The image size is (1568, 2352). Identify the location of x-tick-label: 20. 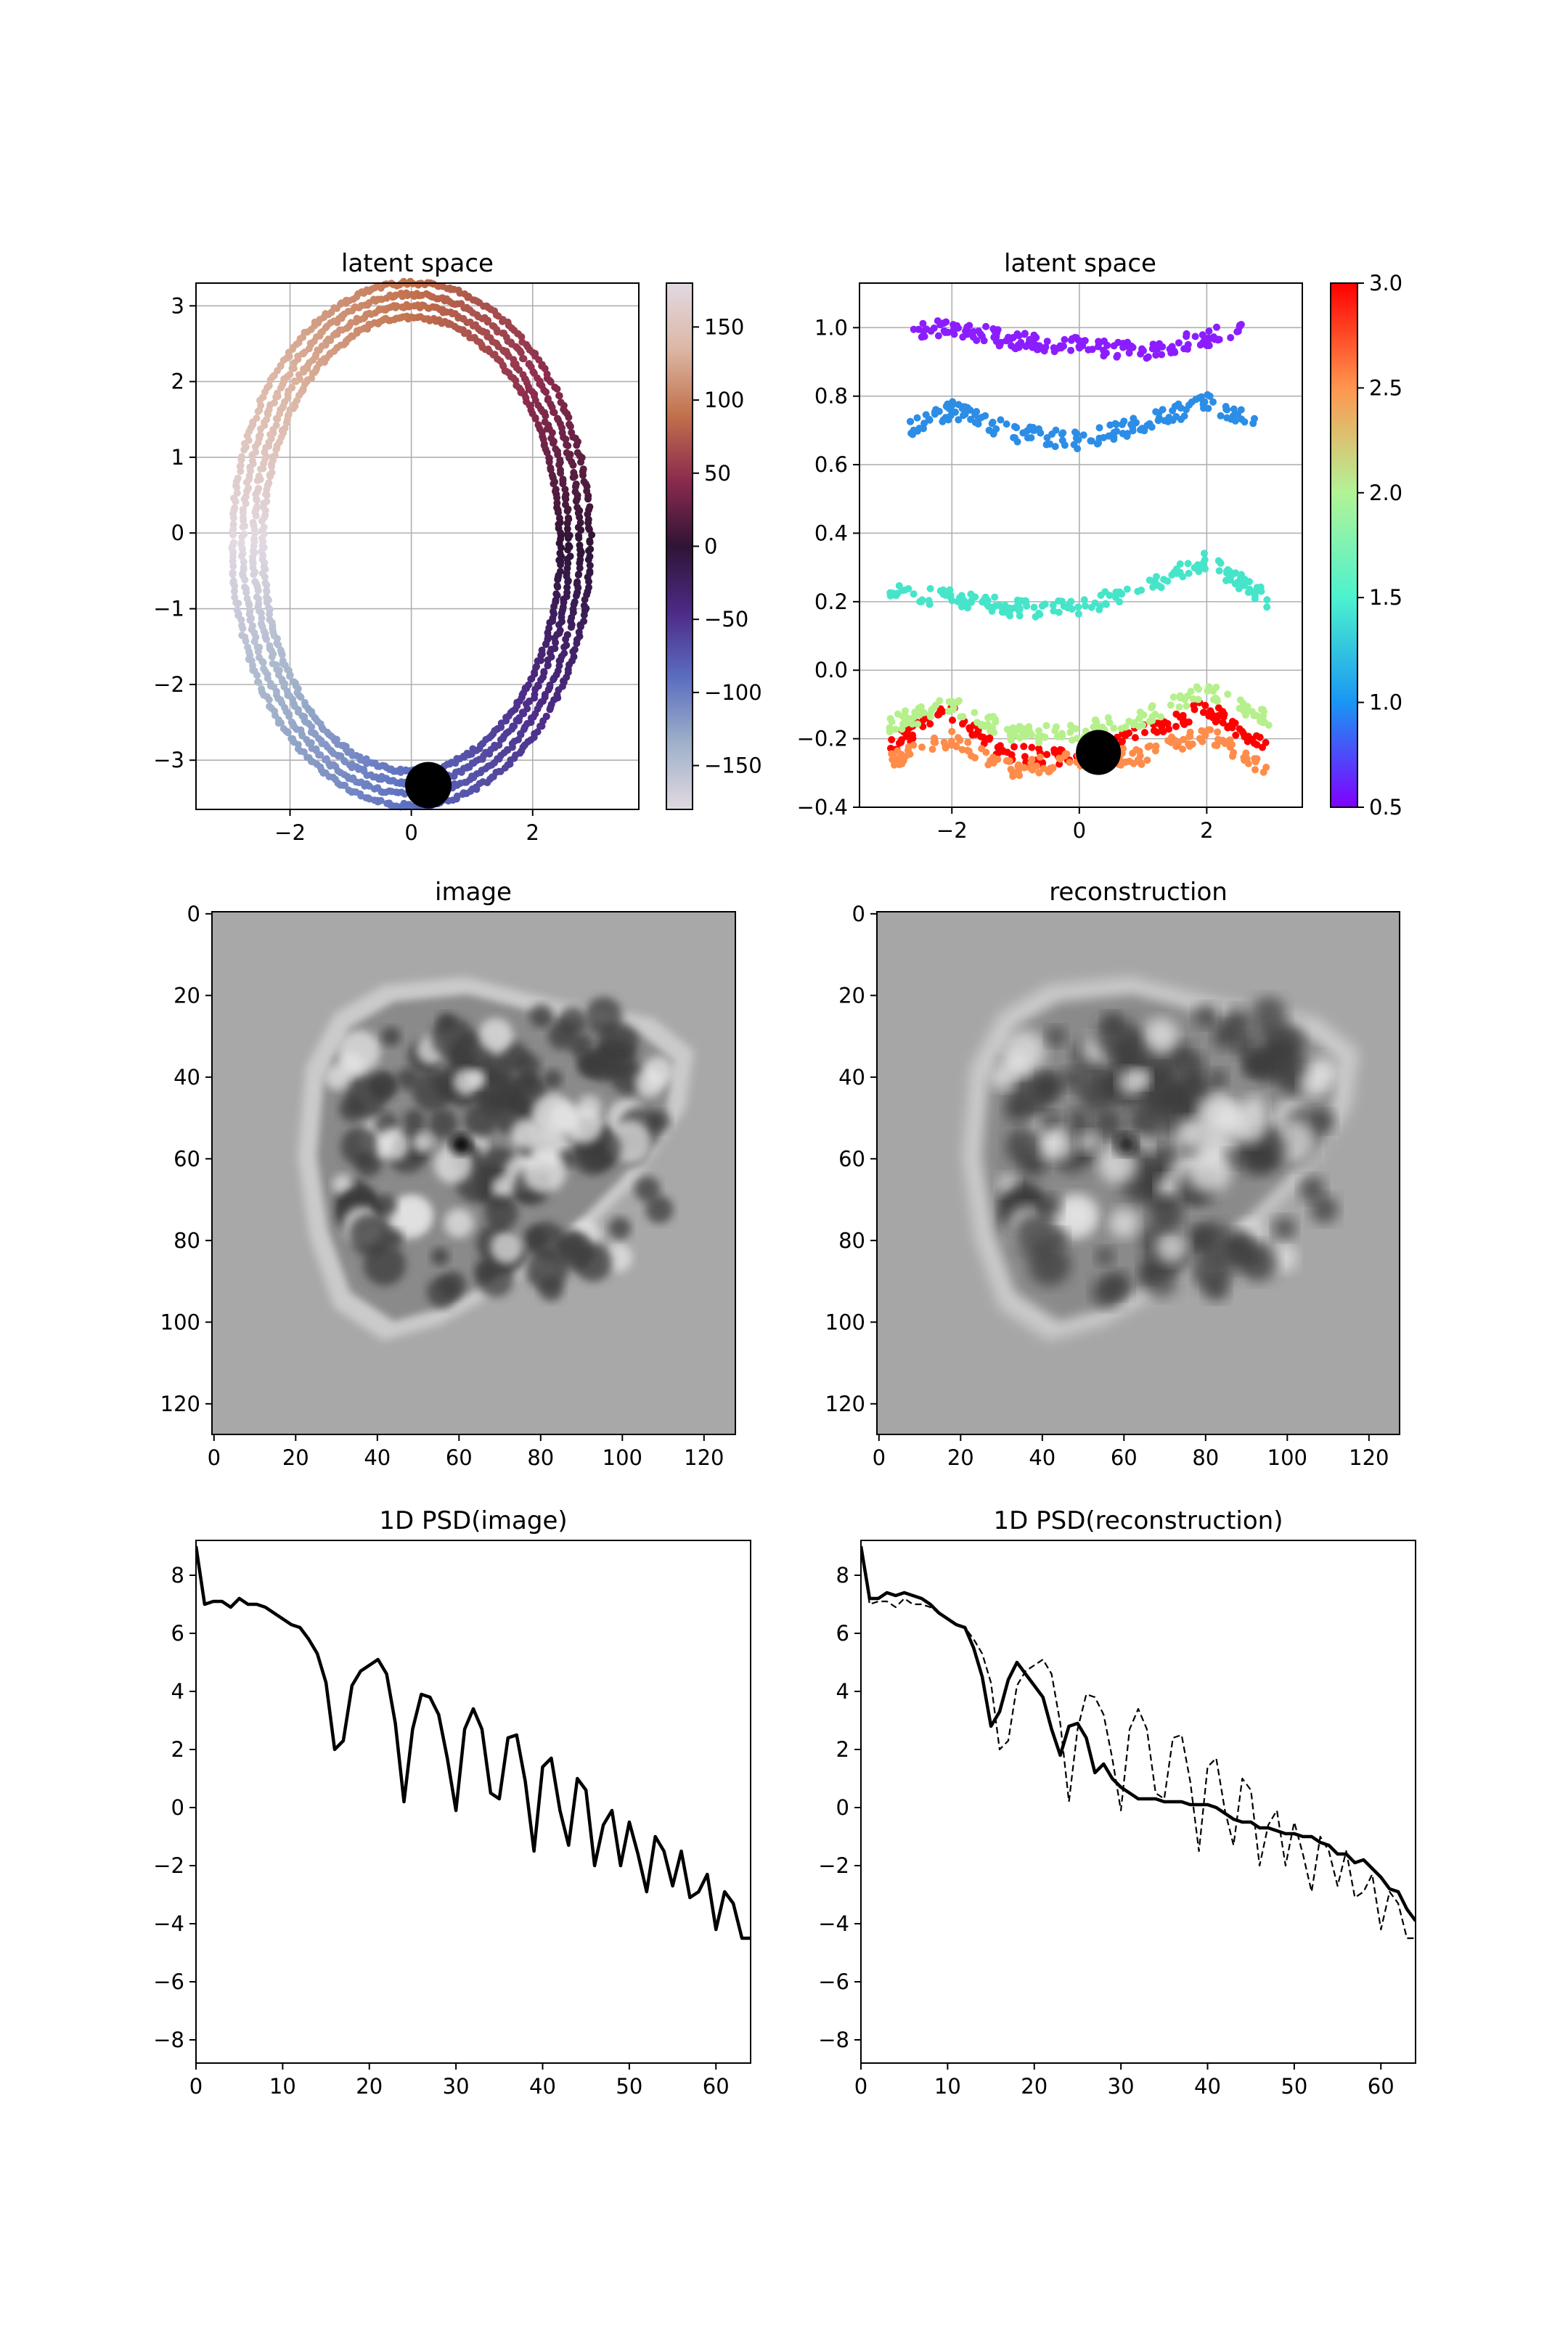
(961, 1458).